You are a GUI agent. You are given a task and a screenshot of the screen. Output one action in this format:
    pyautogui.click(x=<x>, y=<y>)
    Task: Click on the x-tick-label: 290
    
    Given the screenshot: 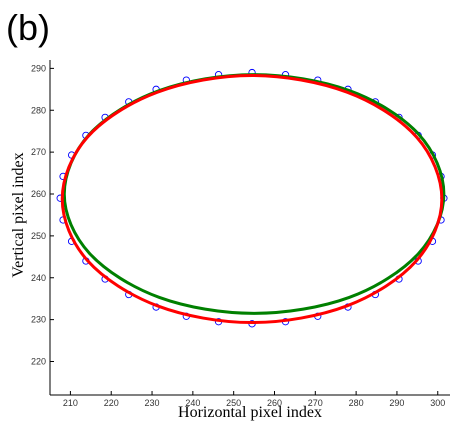 What is the action you would take?
    pyautogui.click(x=396, y=403)
    